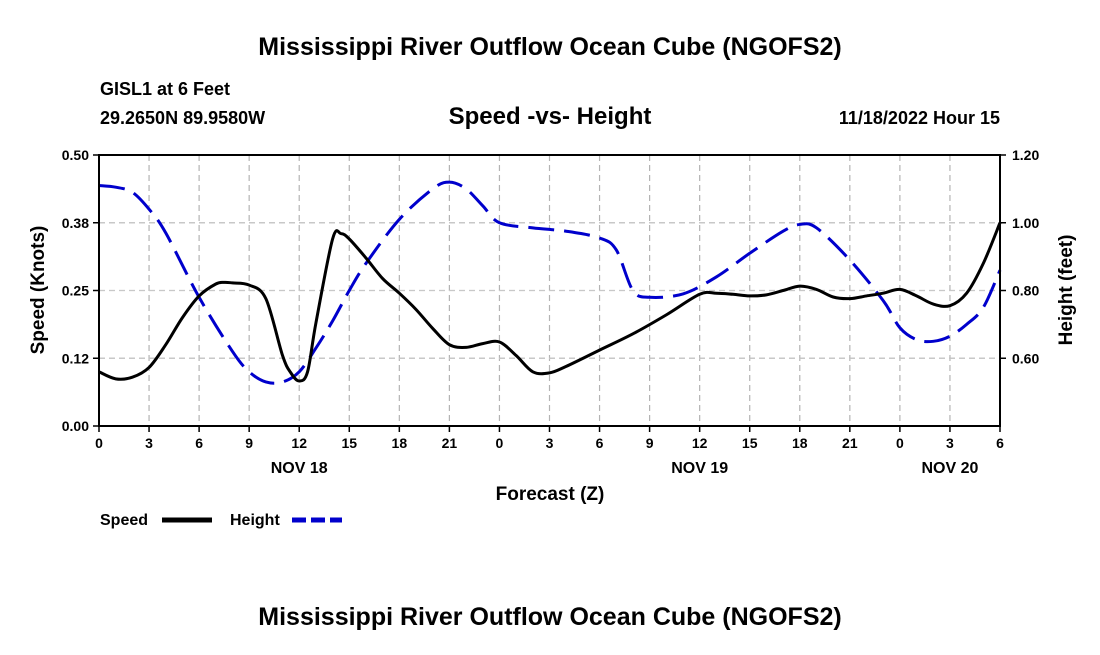 This screenshot has width=1100, height=655. Describe the element at coordinates (75, 223) in the screenshot. I see `y-left-tick-label: 0.38` at that location.